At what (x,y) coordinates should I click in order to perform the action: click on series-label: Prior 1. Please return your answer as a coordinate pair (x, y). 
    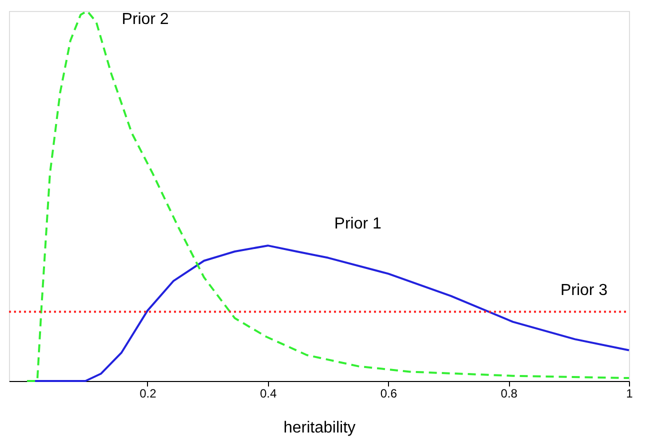
    Looking at the image, I should click on (358, 224).